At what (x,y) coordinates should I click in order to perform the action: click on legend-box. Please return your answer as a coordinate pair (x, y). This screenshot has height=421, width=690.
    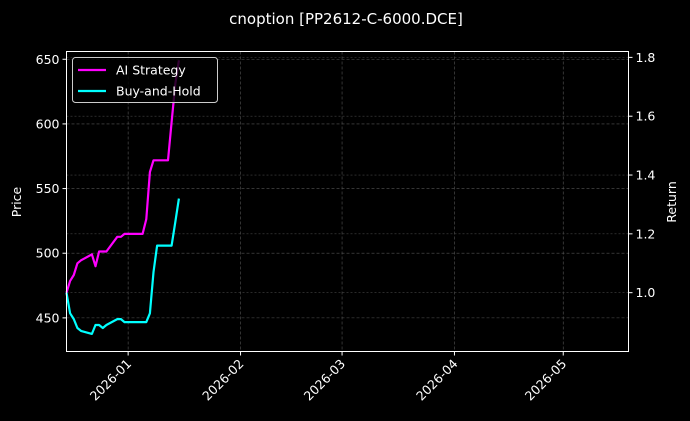
    Looking at the image, I should click on (145, 80).